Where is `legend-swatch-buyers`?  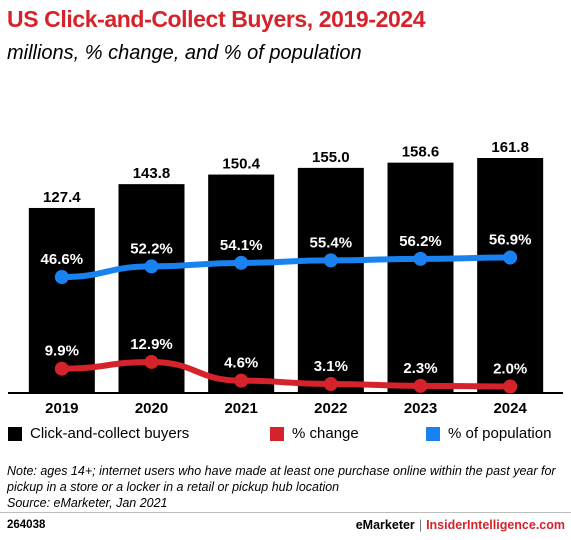
legend-swatch-buyers is located at coordinates (15, 433).